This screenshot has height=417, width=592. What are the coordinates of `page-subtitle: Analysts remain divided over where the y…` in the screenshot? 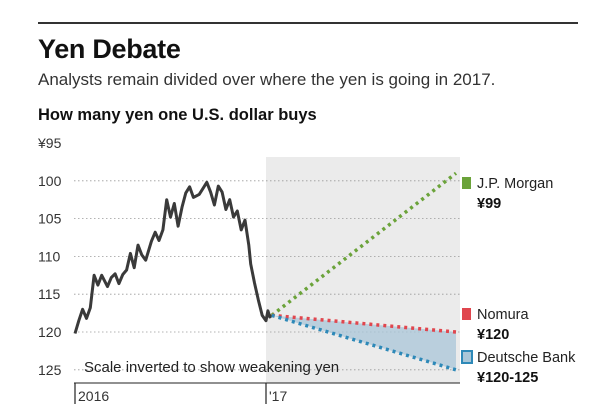 It's located at (267, 79).